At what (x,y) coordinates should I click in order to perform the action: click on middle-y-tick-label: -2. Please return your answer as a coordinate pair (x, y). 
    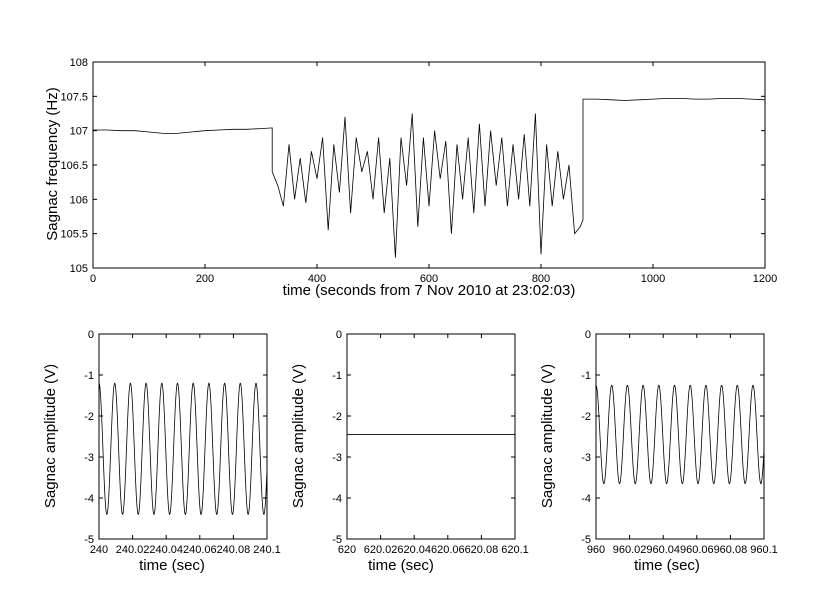
    Looking at the image, I should click on (337, 417).